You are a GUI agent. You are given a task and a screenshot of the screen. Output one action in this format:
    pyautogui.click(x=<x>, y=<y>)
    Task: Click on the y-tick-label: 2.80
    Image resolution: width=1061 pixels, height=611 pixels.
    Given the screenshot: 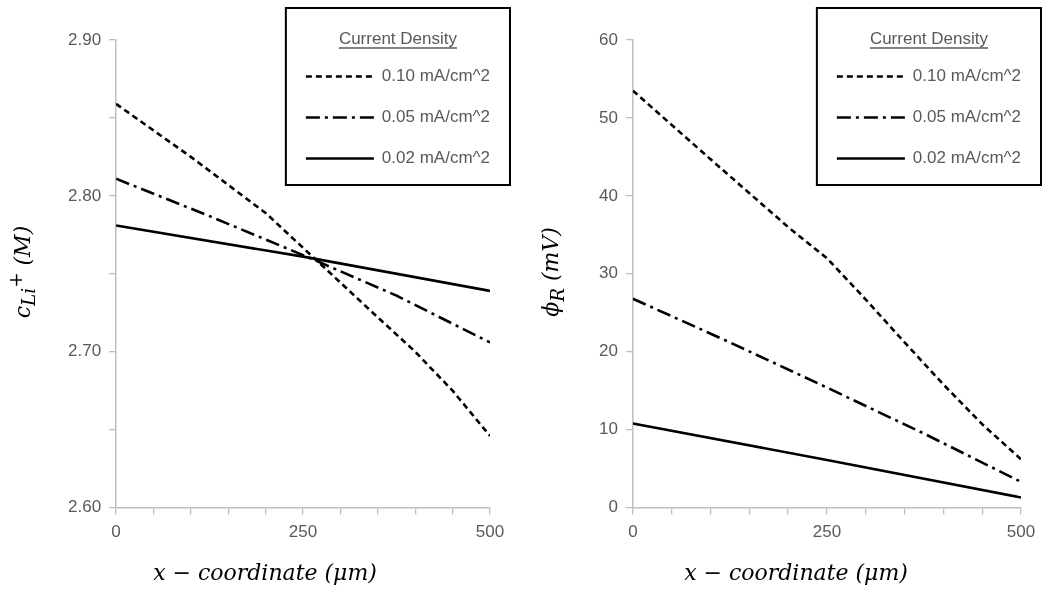 What is the action you would take?
    pyautogui.click(x=84, y=195)
    